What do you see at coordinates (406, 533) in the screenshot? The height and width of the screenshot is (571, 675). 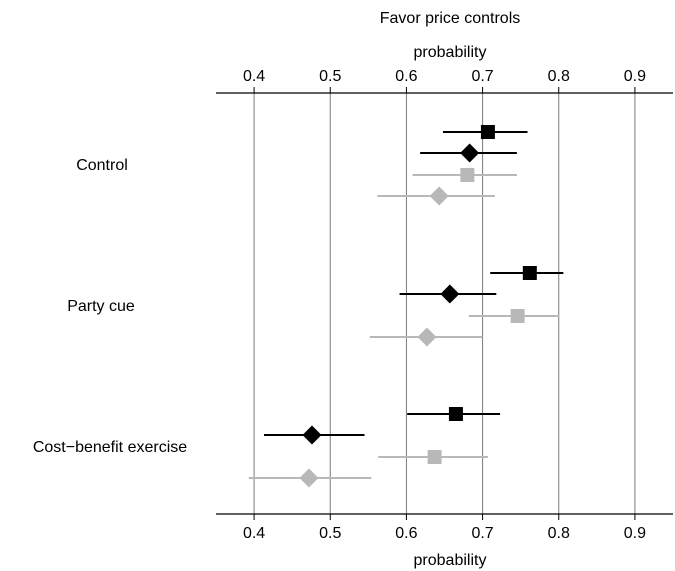 I see `x-tick-label-bottom: 0.6` at bounding box center [406, 533].